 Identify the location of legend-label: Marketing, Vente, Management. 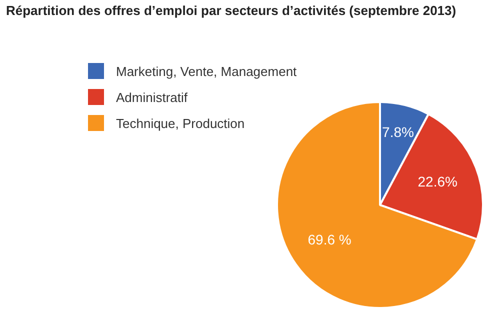
(206, 71).